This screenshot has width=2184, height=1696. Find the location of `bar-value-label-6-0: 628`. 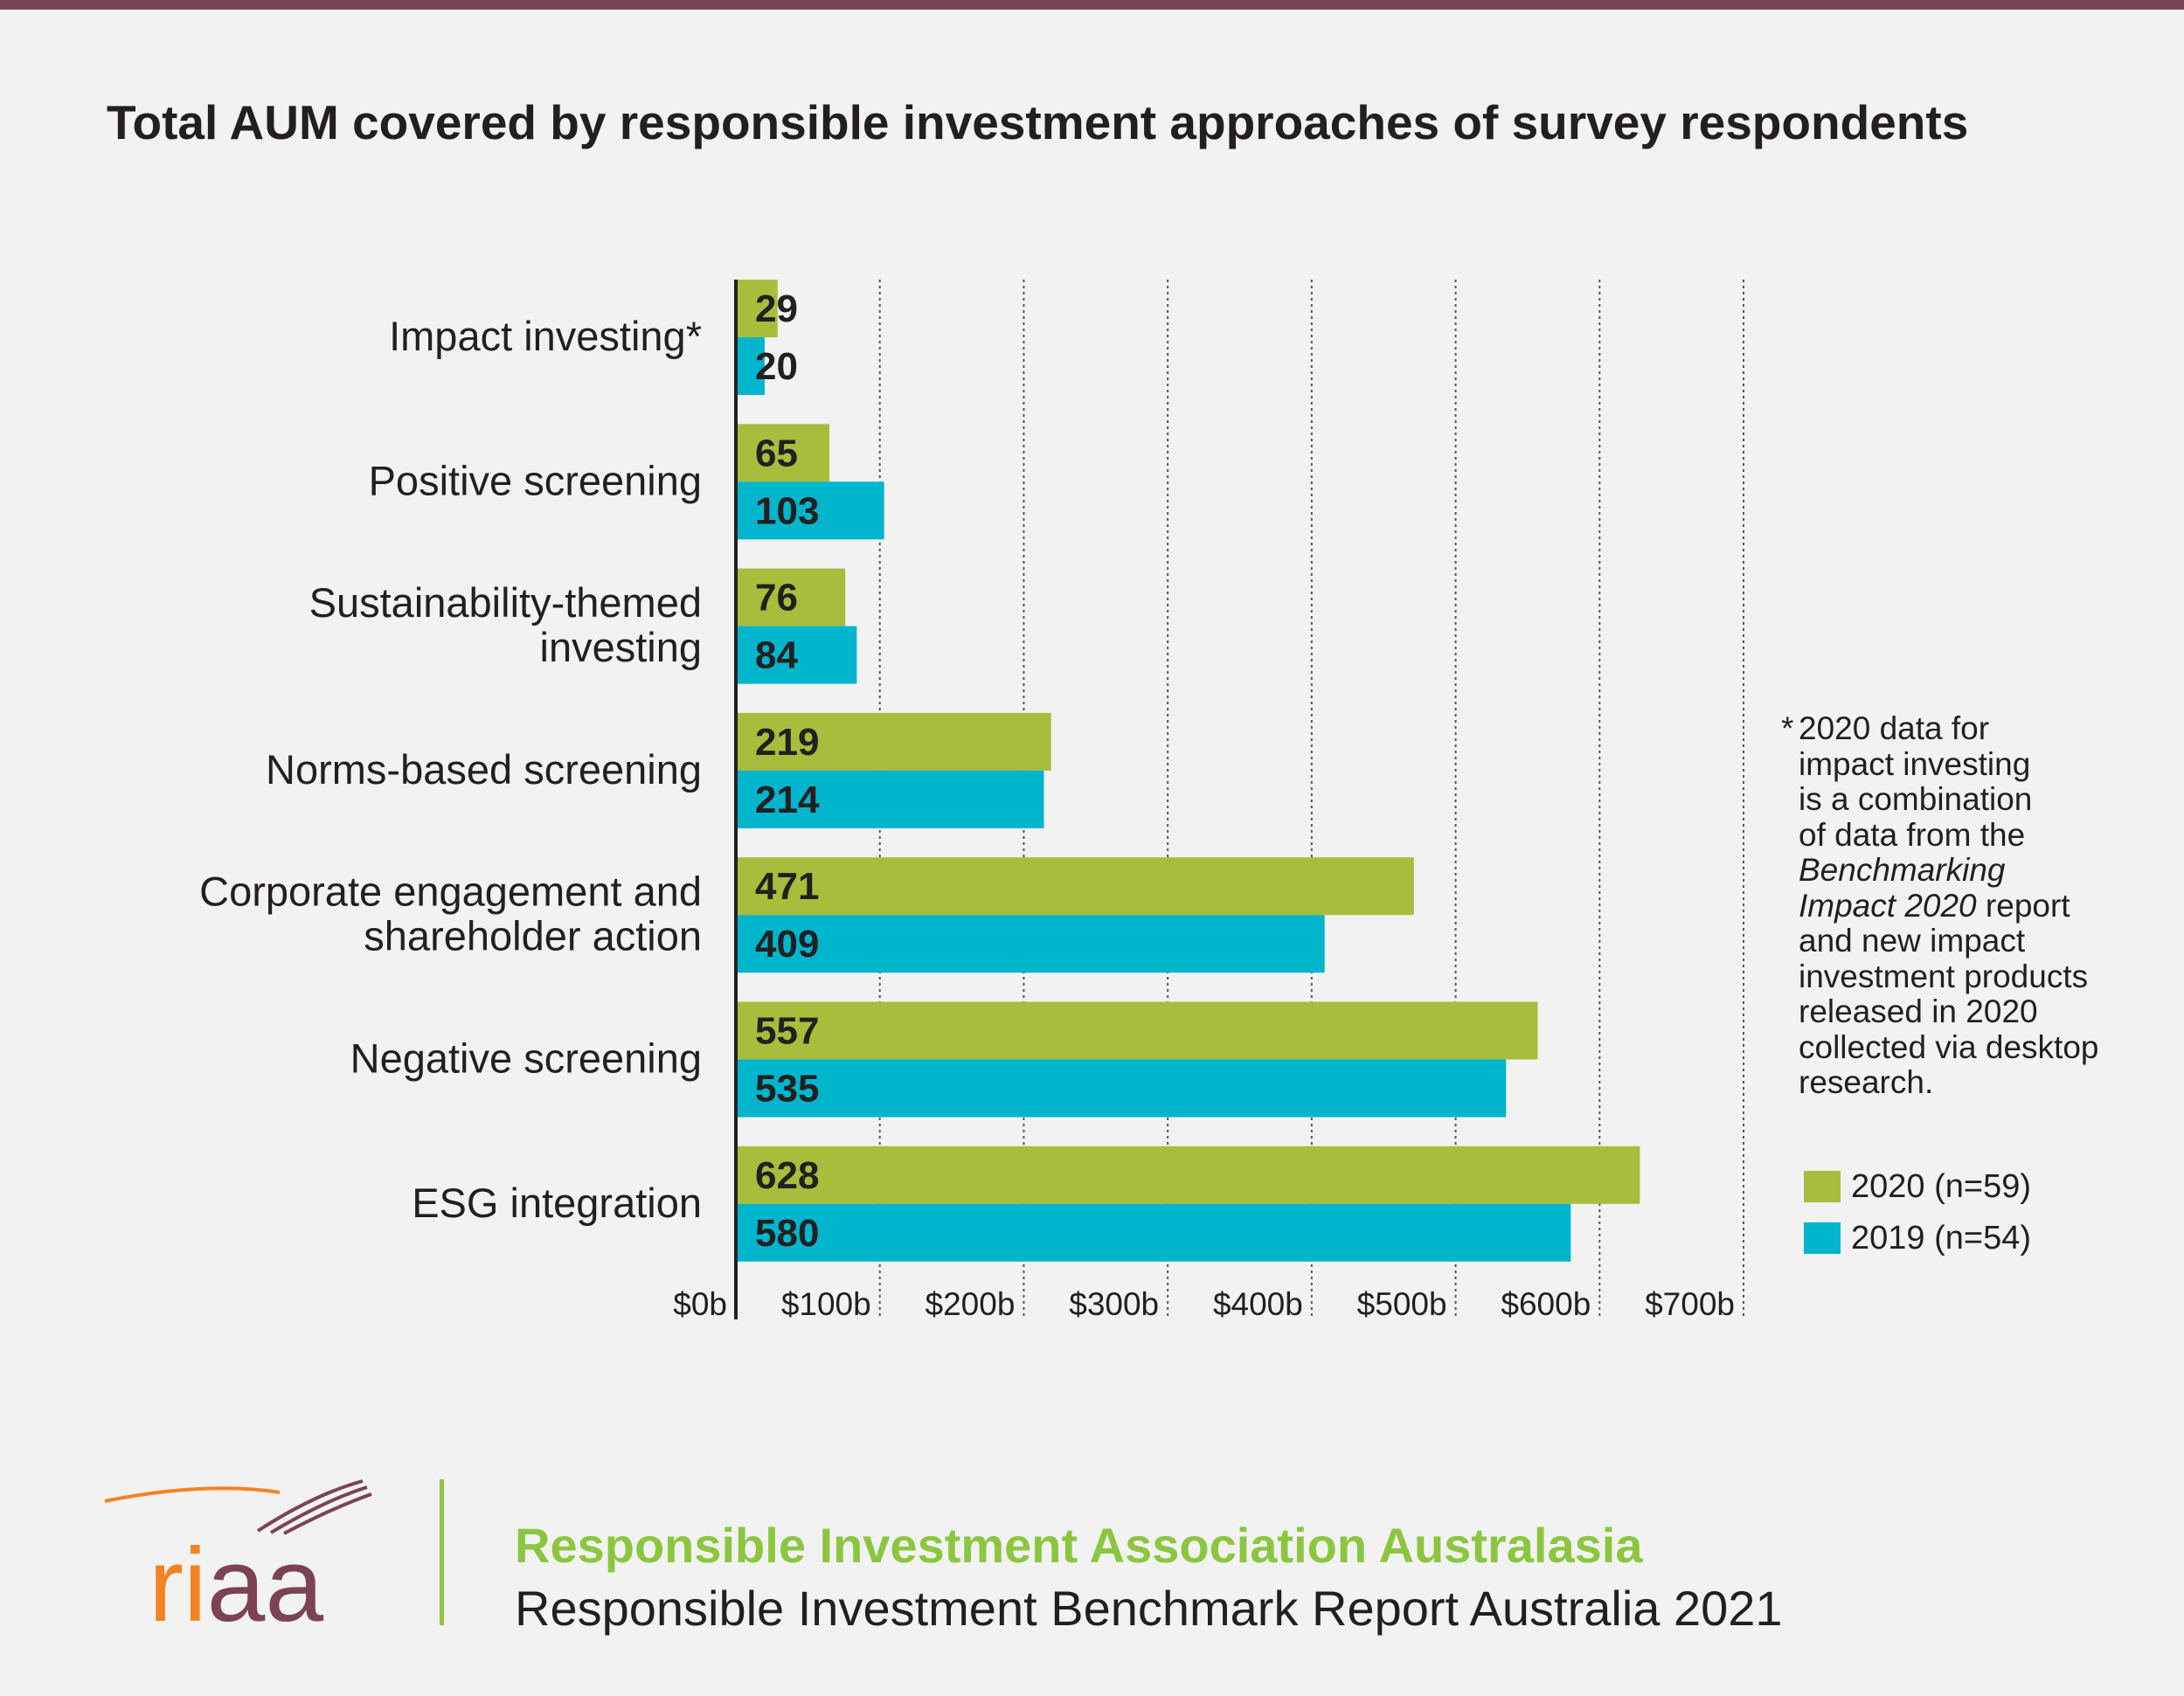

bar-value-label-6-0: 628 is located at coordinates (787, 1175).